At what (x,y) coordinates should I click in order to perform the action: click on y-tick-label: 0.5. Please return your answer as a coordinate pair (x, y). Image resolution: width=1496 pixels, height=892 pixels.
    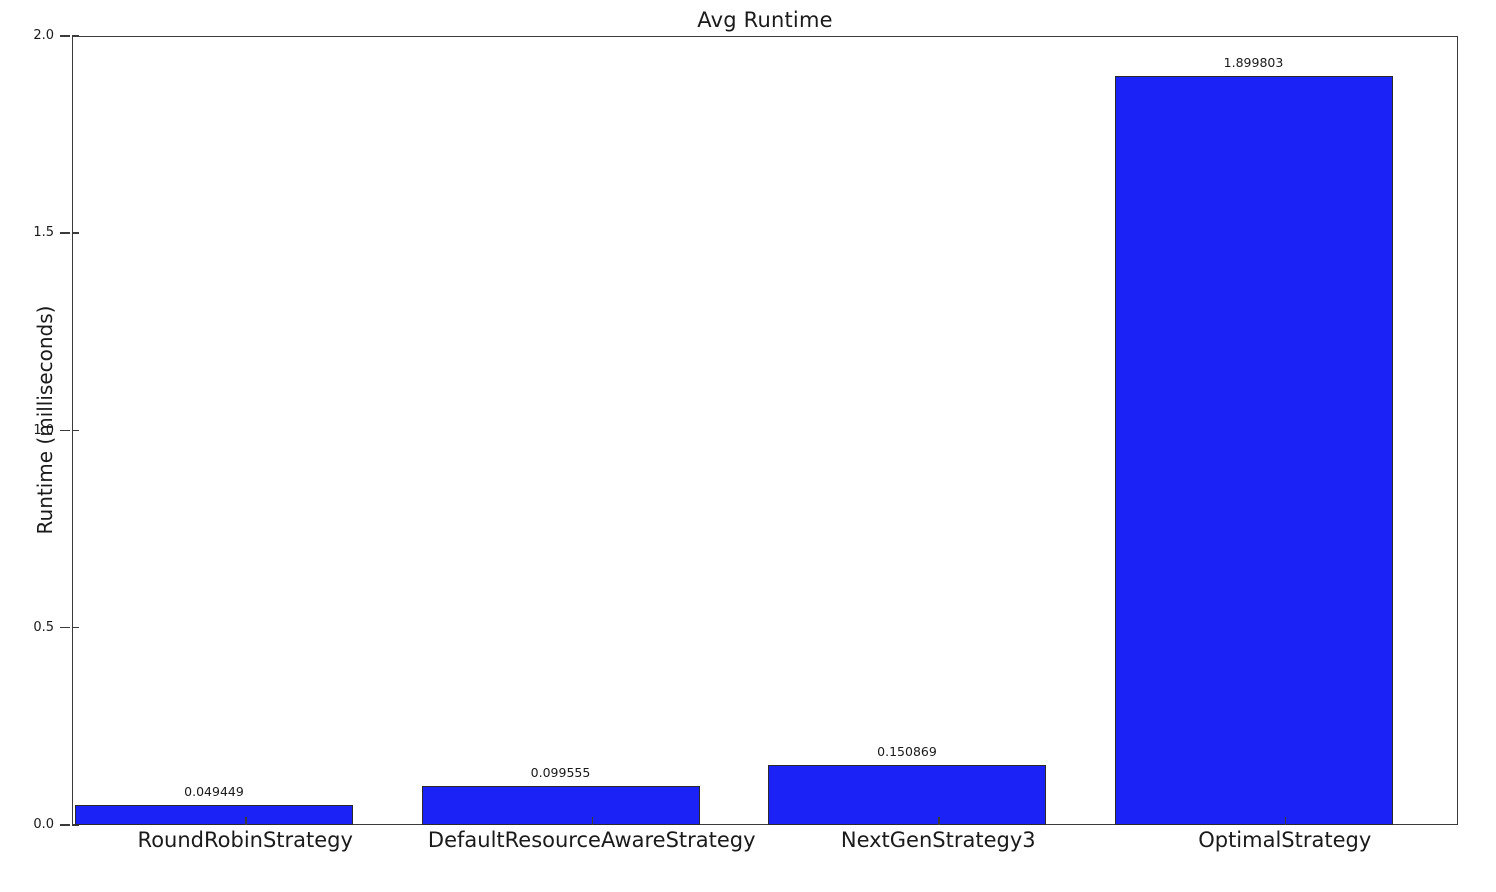
    Looking at the image, I should click on (43, 627).